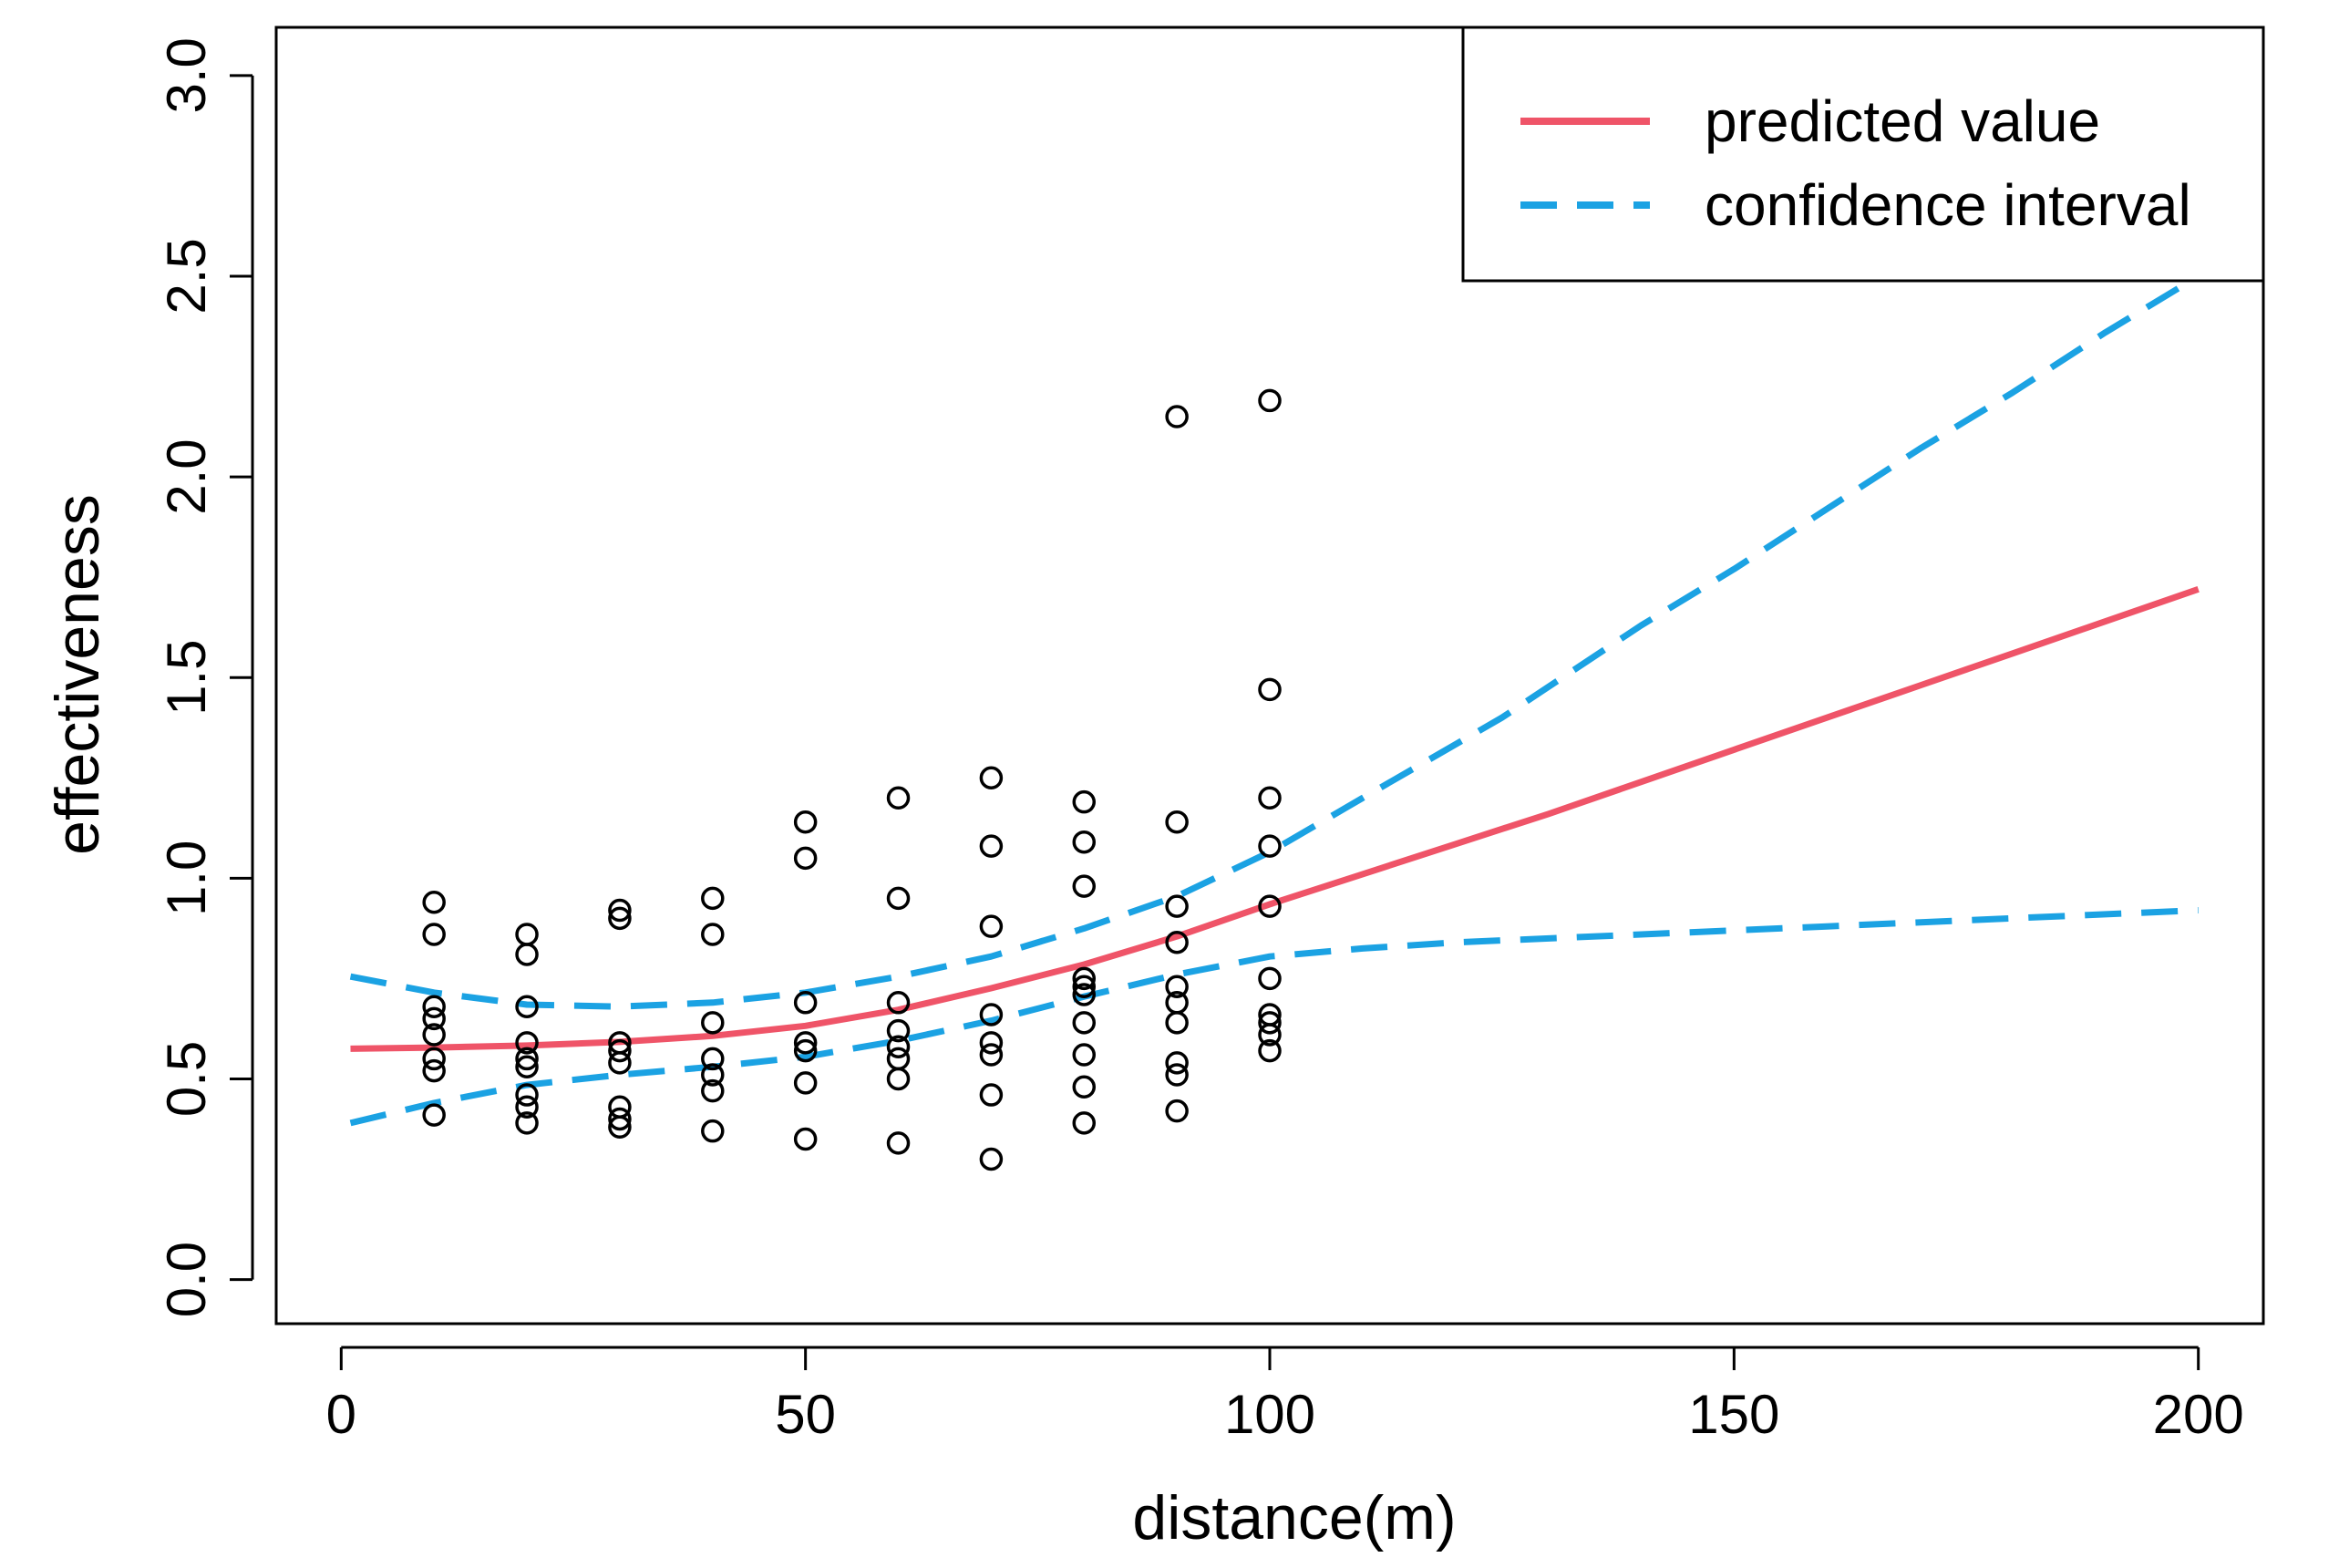 This screenshot has width=2339, height=1568. I want to click on y-tick-label: 1.5, so click(186, 677).